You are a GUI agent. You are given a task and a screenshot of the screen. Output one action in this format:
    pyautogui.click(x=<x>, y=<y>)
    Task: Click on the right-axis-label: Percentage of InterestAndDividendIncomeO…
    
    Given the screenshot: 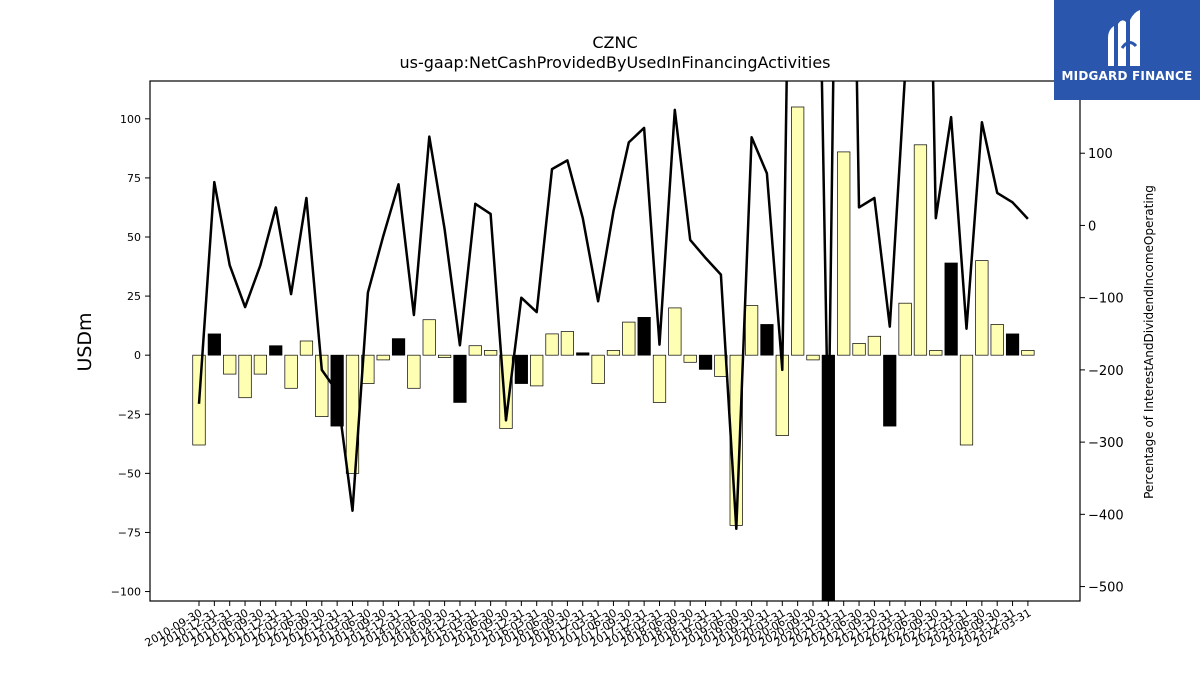 What is the action you would take?
    pyautogui.click(x=1149, y=342)
    